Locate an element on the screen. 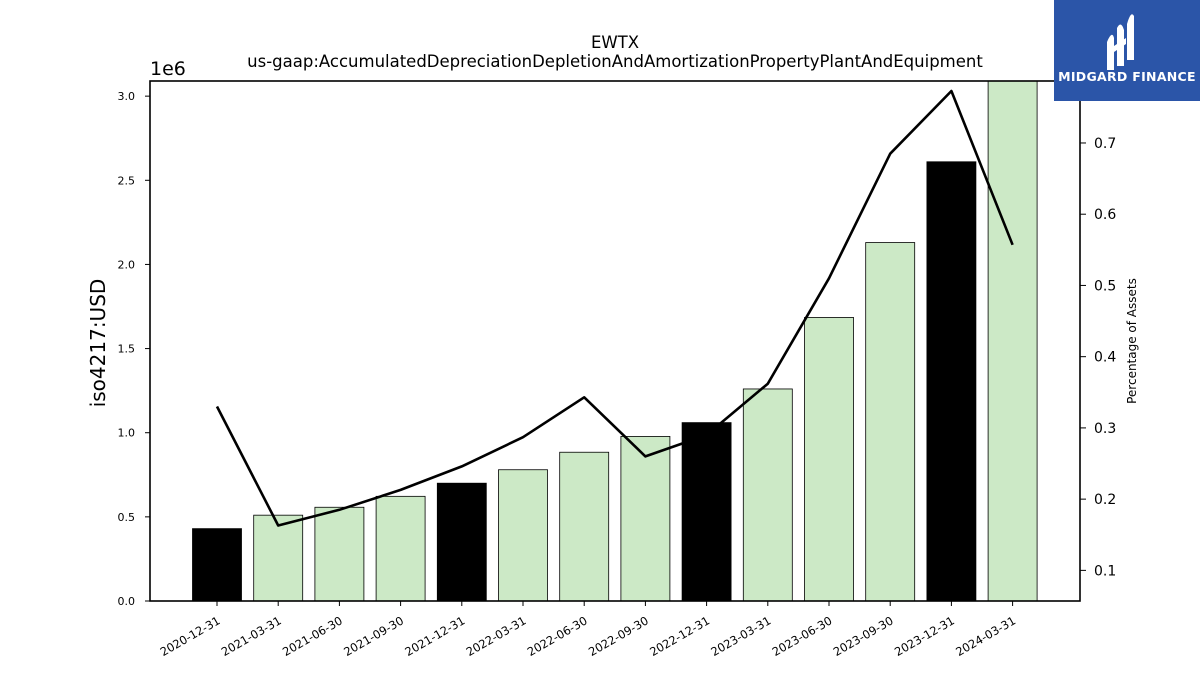 This screenshot has height=675, width=1200. x-tick-label: 2022-09-30 is located at coordinates (618, 636).